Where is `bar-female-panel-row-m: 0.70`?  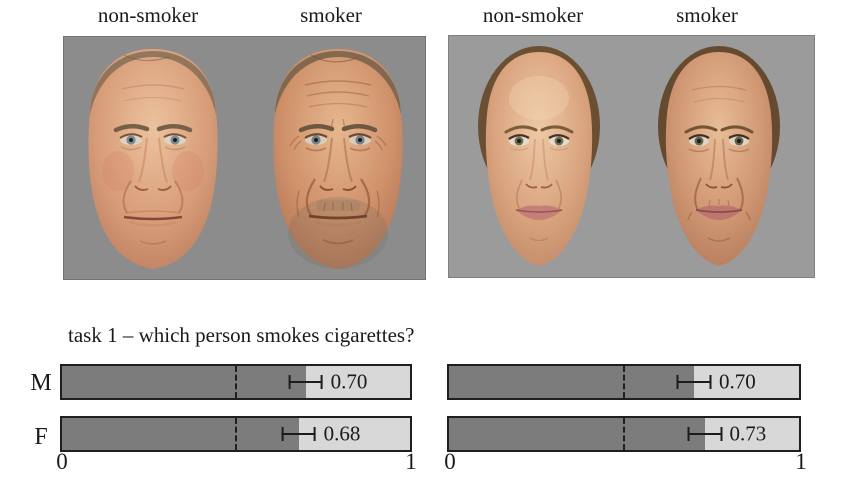 bar-female-panel-row-m: 0.70 is located at coordinates (624, 382).